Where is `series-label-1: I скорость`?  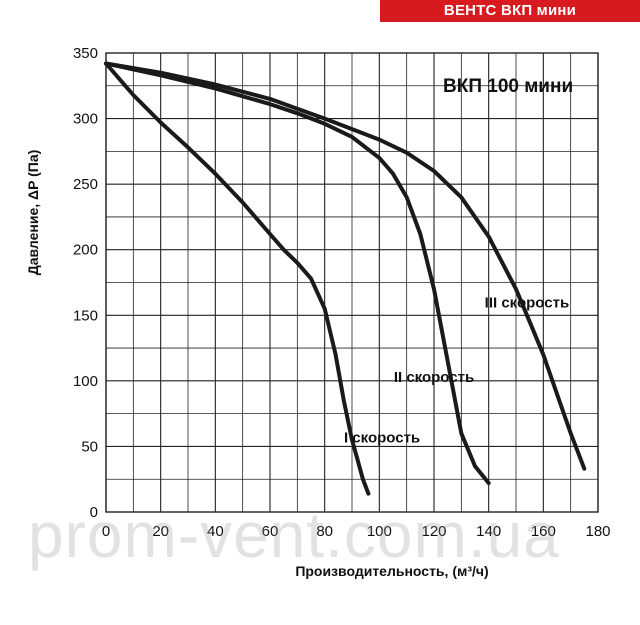 series-label-1: I скорость is located at coordinates (382, 437).